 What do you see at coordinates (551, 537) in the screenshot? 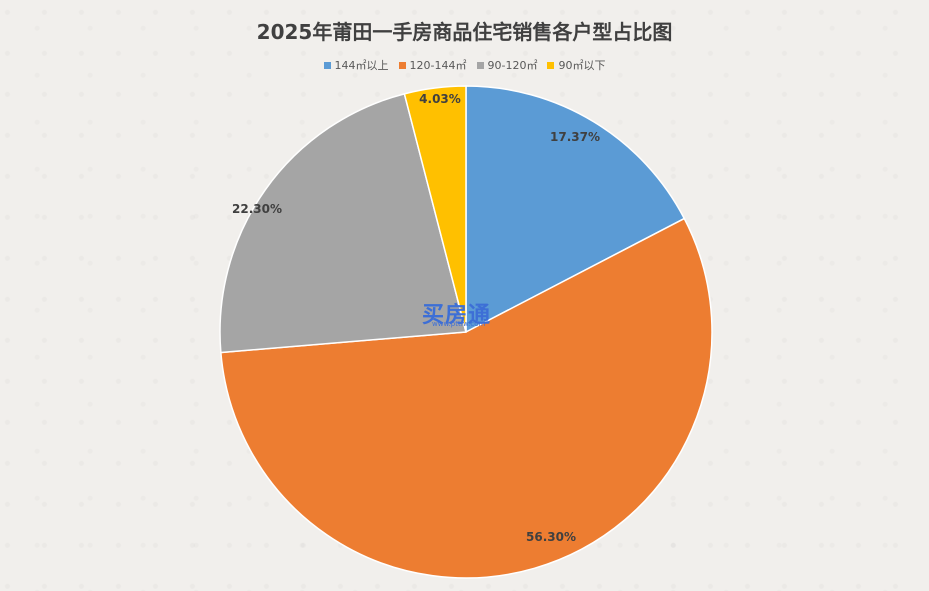
I see `data-label-120-144: 56.30%` at bounding box center [551, 537].